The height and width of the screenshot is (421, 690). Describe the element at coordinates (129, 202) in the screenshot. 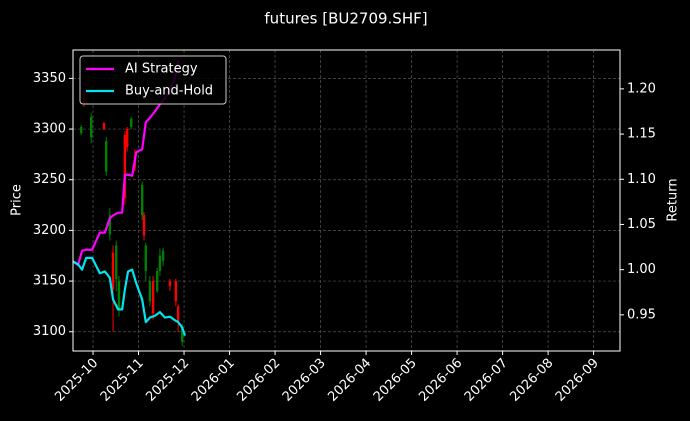

I see `plot-marks` at that location.